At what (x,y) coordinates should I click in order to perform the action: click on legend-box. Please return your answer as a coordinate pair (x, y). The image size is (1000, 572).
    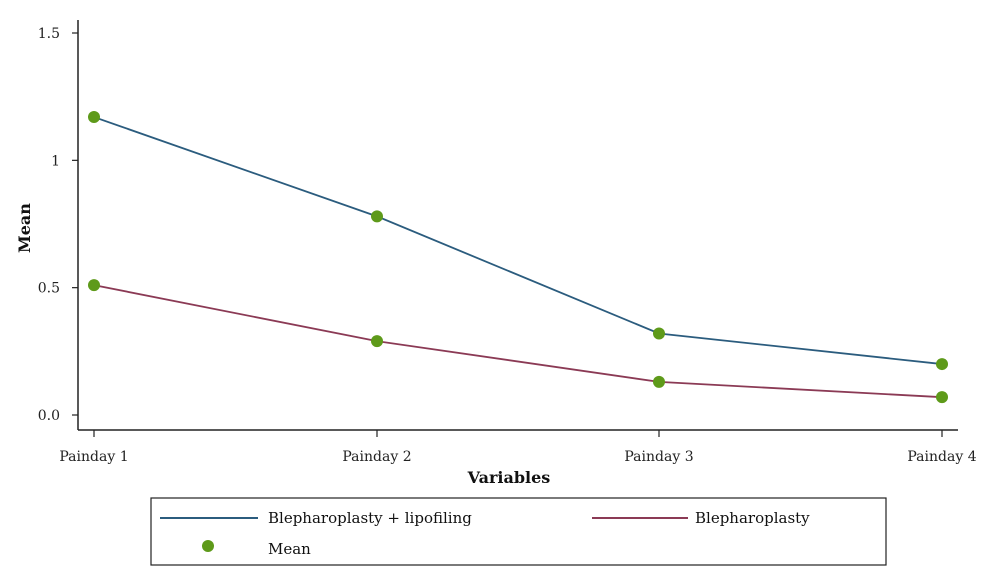
    Looking at the image, I should click on (518, 531).